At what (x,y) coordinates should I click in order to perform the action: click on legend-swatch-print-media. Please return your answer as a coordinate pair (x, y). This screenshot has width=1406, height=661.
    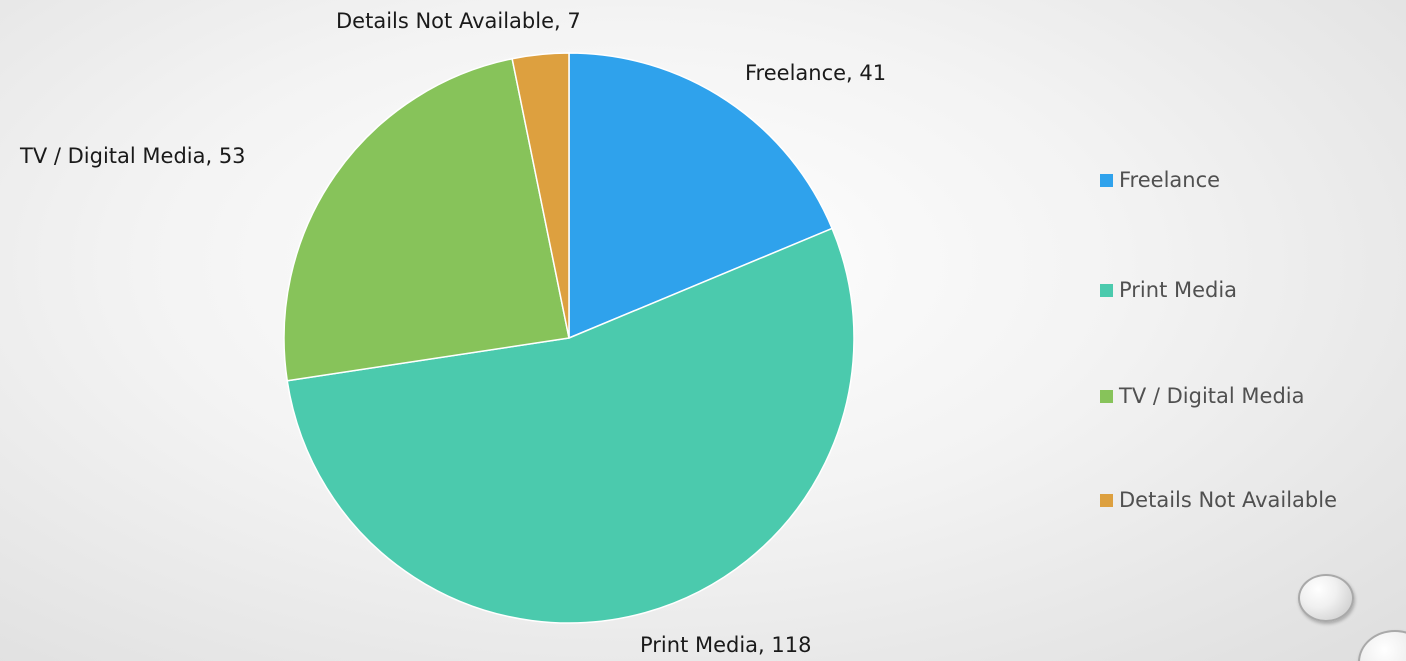
    Looking at the image, I should click on (1106, 290).